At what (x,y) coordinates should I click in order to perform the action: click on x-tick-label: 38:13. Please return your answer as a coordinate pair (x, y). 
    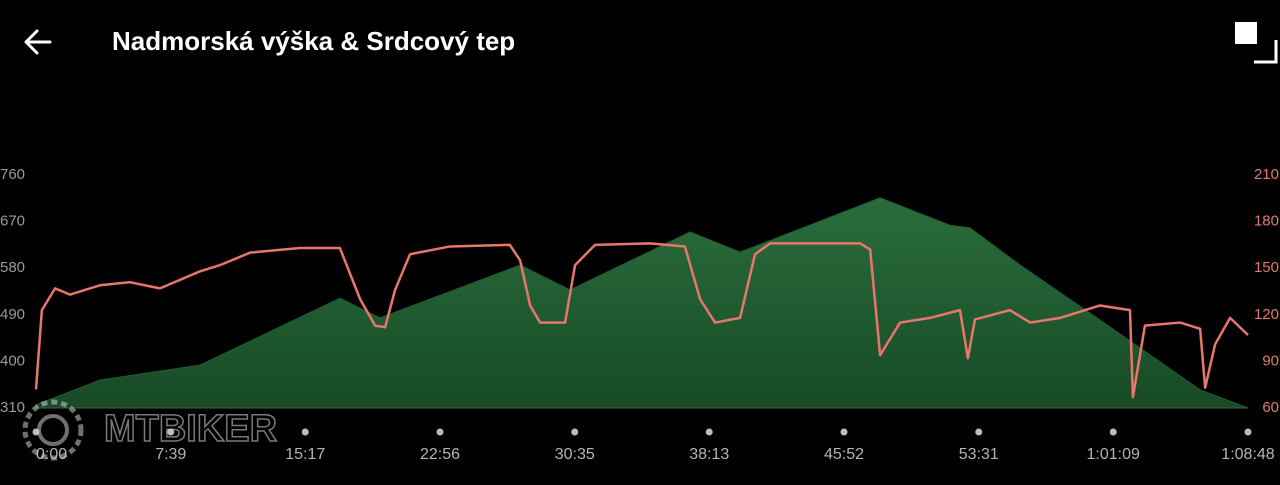
    Looking at the image, I should click on (709, 454).